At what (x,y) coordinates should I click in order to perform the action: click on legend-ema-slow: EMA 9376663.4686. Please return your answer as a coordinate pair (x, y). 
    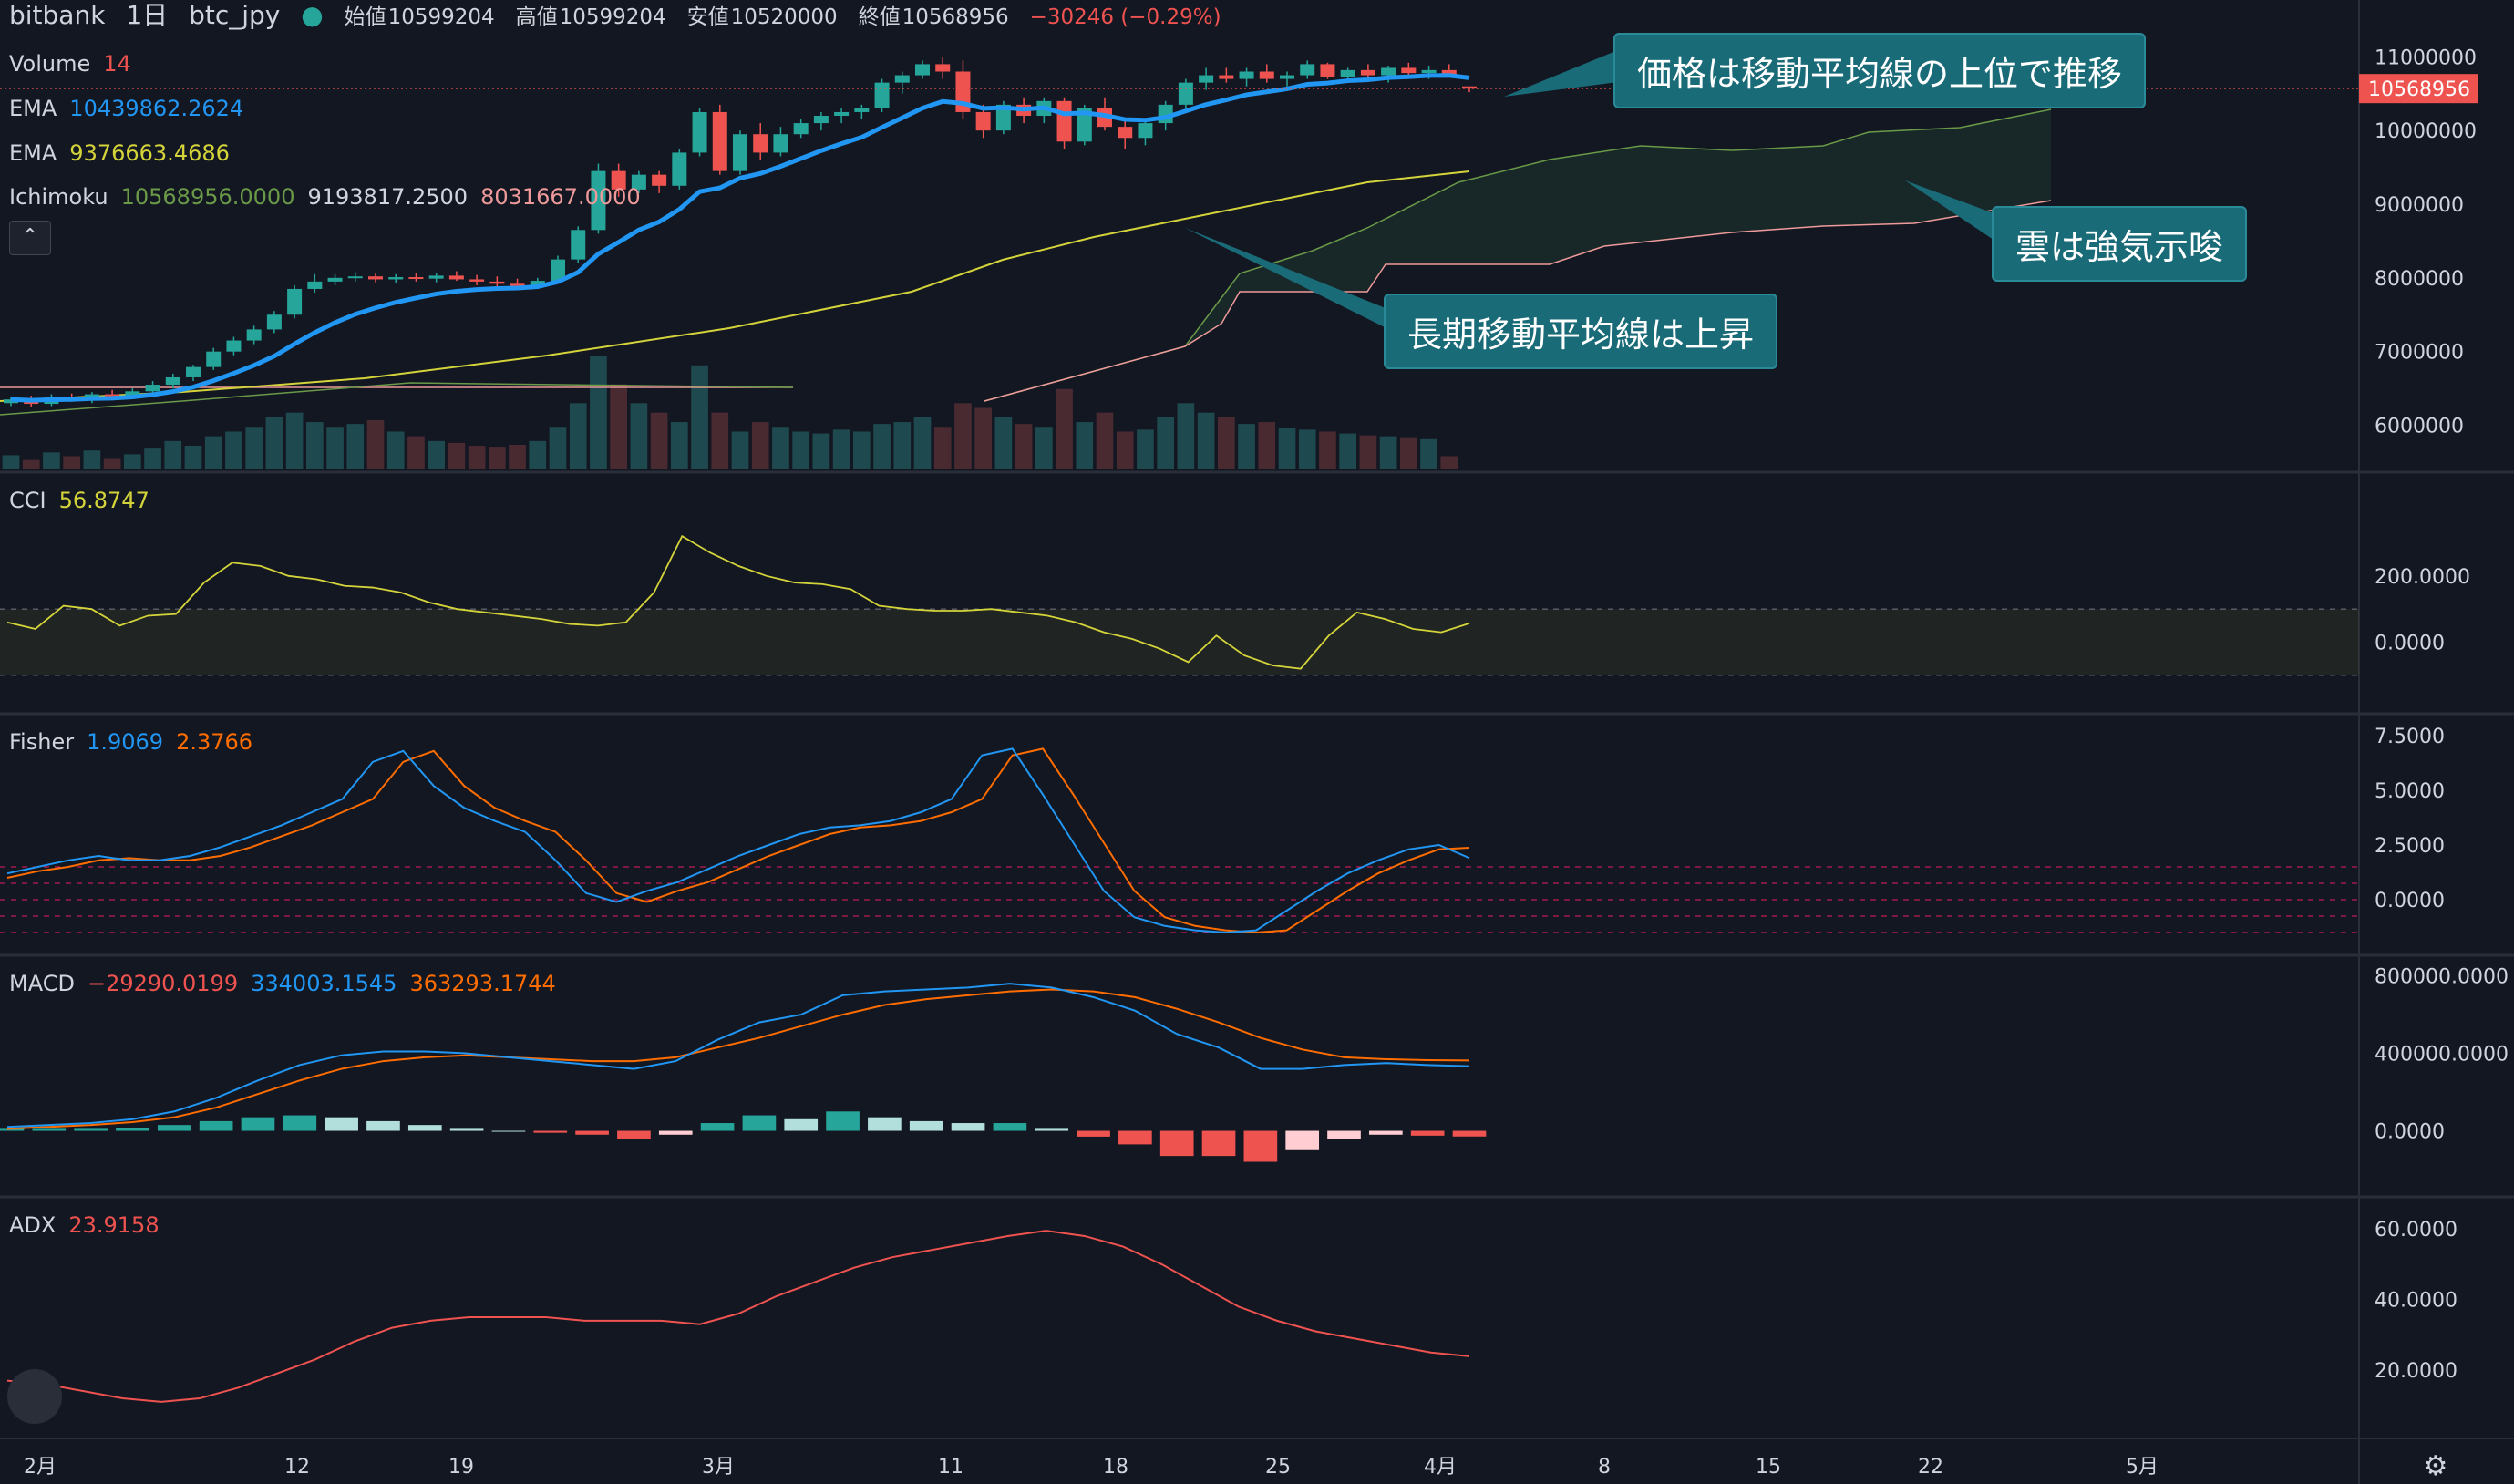
    Looking at the image, I should click on (126, 153).